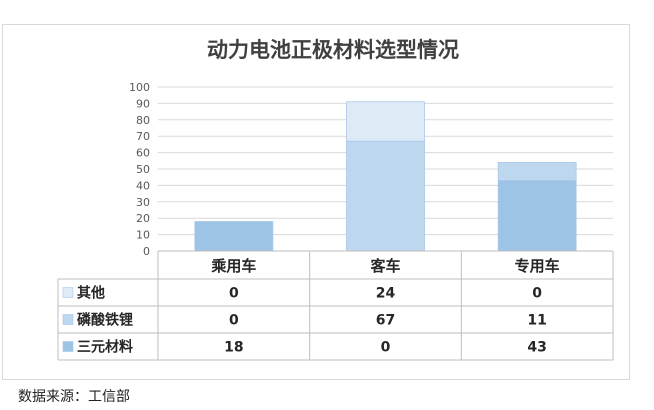 The image size is (654, 410). What do you see at coordinates (143, 185) in the screenshot?
I see `y-tick-label-4: 40` at bounding box center [143, 185].